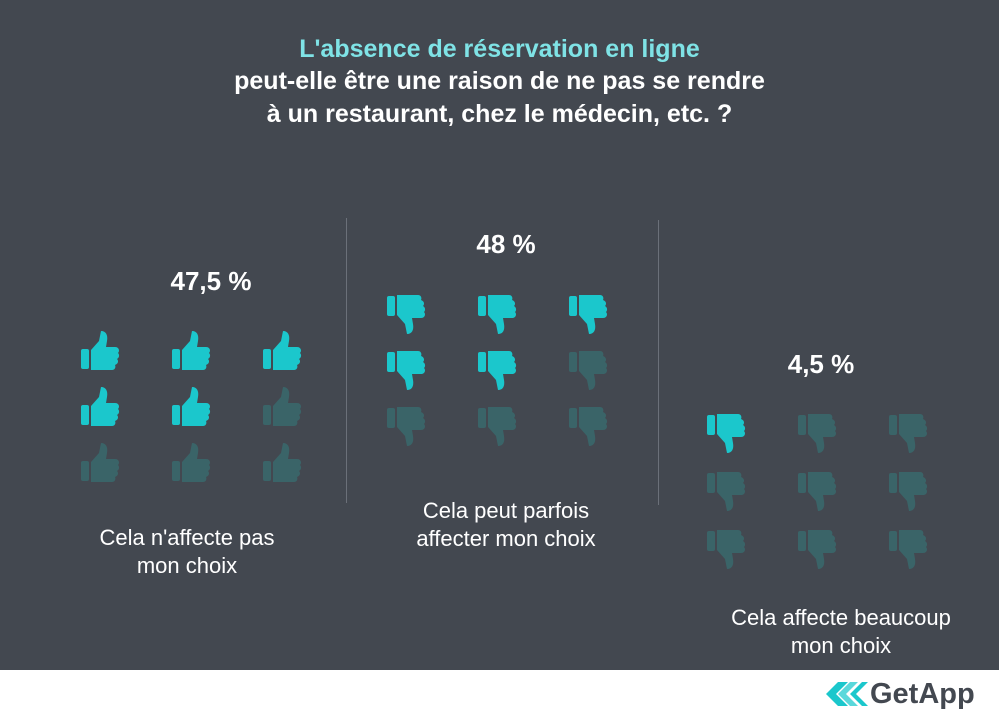  Describe the element at coordinates (506, 510) in the screenshot. I see `caption-line: Cela peut parfois` at that location.